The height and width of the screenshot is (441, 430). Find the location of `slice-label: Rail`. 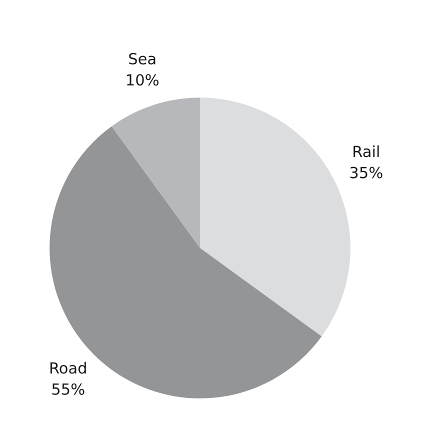

slice-label: Rail is located at coordinates (366, 151).